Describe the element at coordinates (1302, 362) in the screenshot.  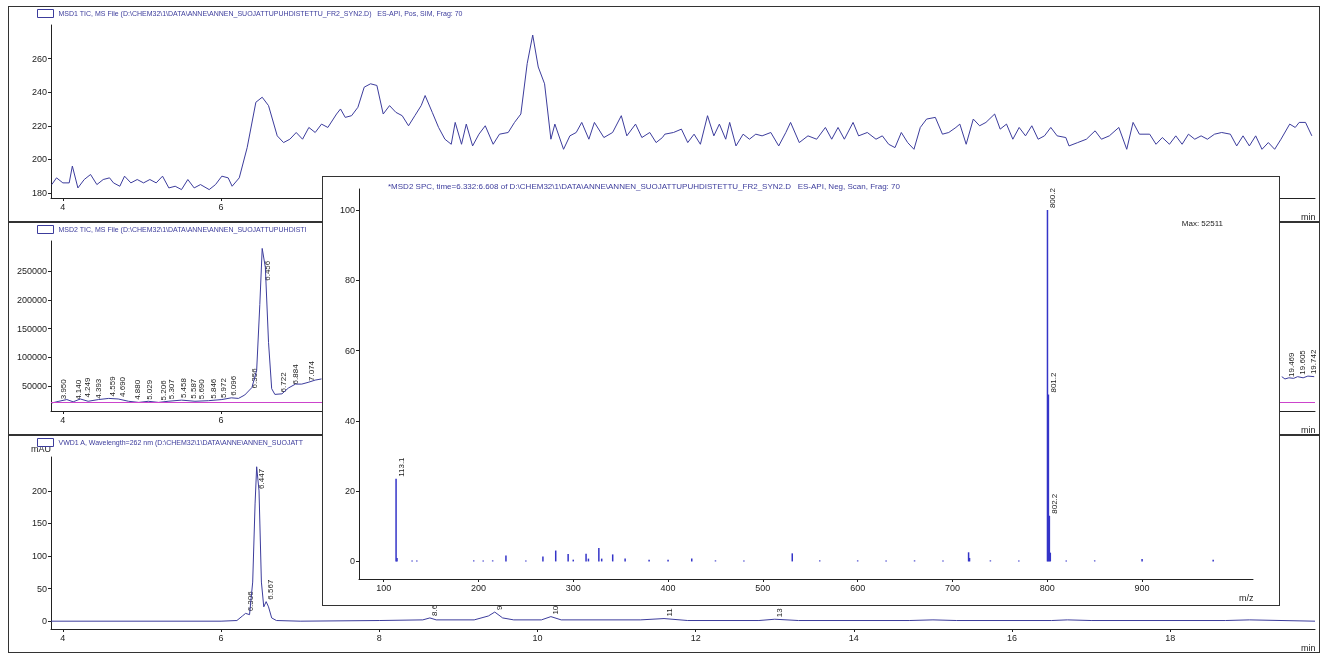
I see `annotation: 19.605` at that location.